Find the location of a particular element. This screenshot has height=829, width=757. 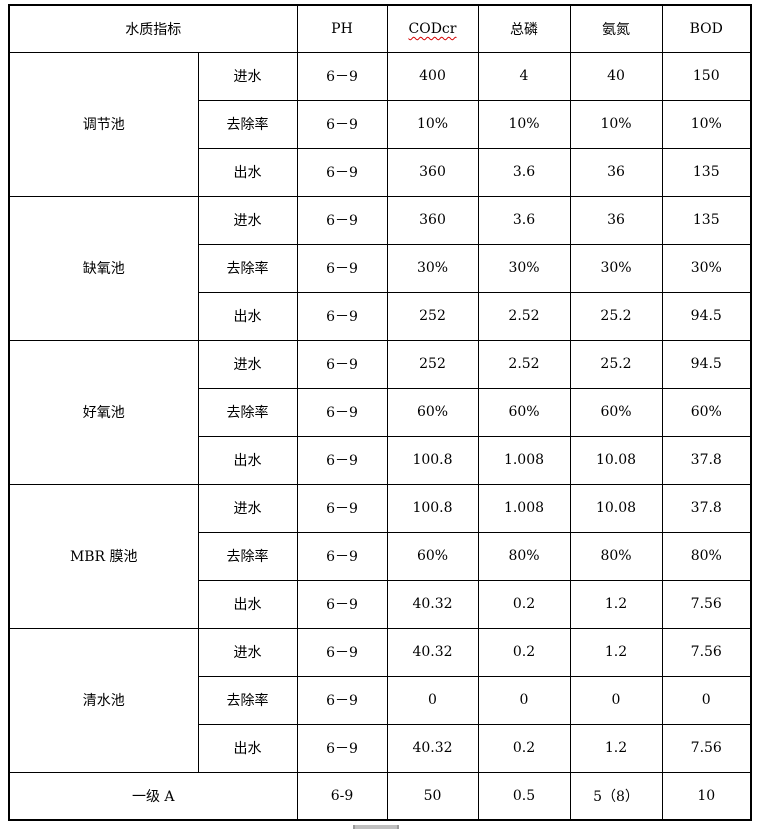

cell-bod: 30% is located at coordinates (706, 268).